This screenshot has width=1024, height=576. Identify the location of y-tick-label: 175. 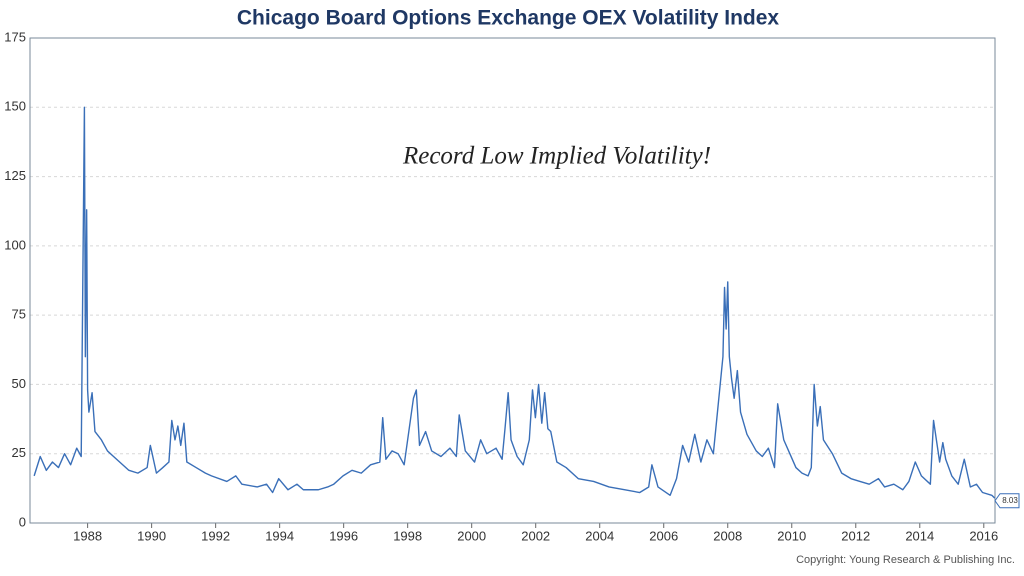
(15, 36).